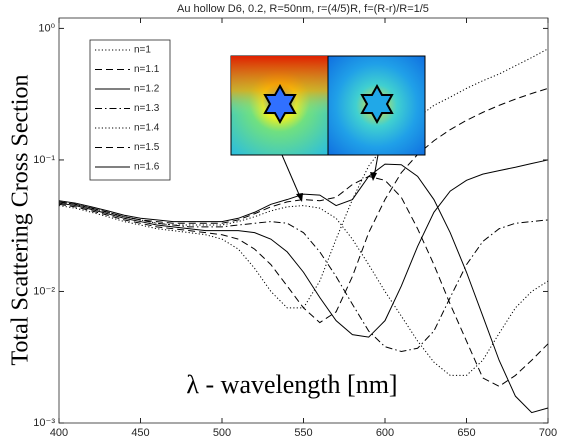 This screenshot has width=566, height=439. I want to click on x-tick-label: 700, so click(548, 433).